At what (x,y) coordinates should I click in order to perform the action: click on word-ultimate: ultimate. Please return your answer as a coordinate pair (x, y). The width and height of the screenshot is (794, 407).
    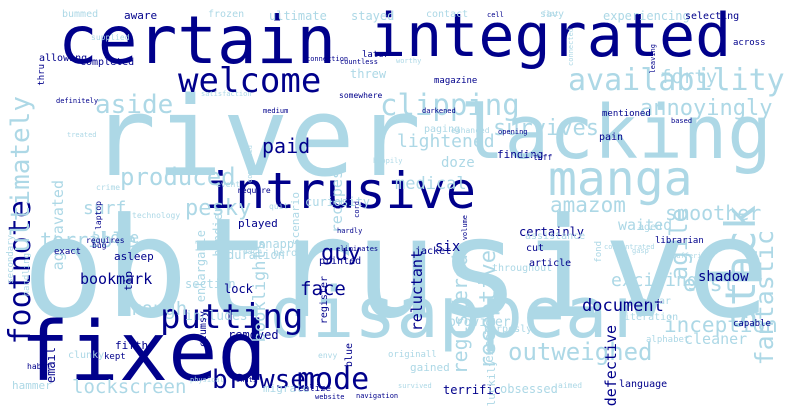
    Looking at the image, I should click on (298, 16).